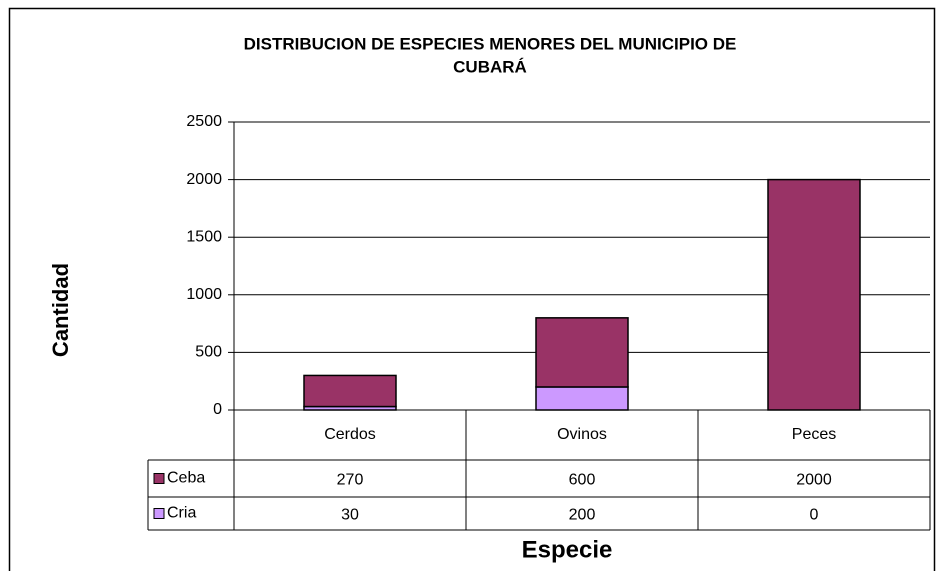 The height and width of the screenshot is (571, 942). Describe the element at coordinates (814, 480) in the screenshot. I see `table-value: 2000` at that location.